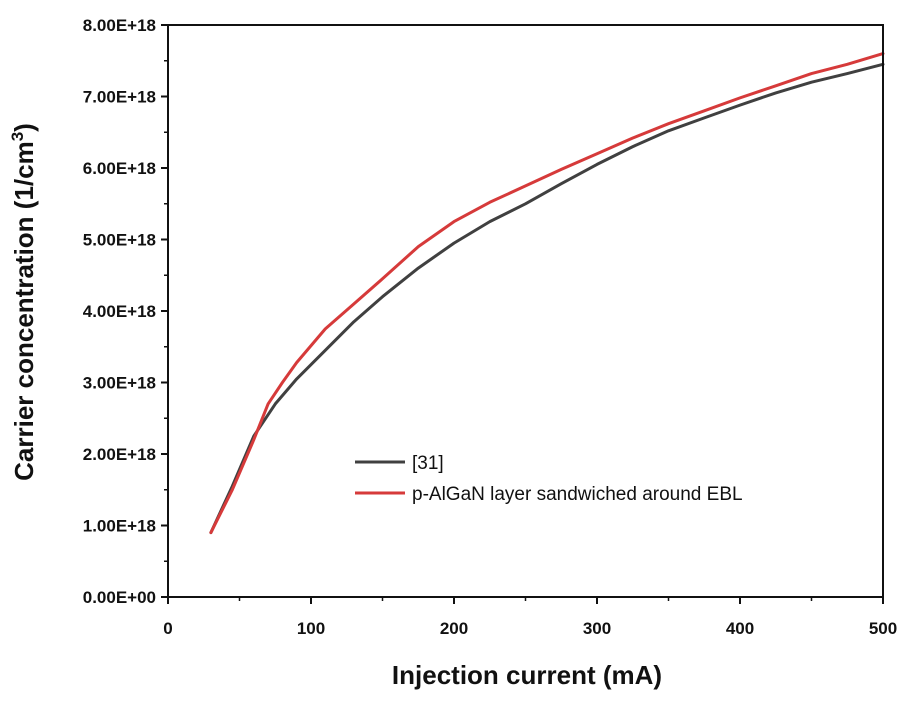  What do you see at coordinates (24, 311) in the screenshot?
I see `y-axis-title-main: Carrier concentration (1/cm` at bounding box center [24, 311].